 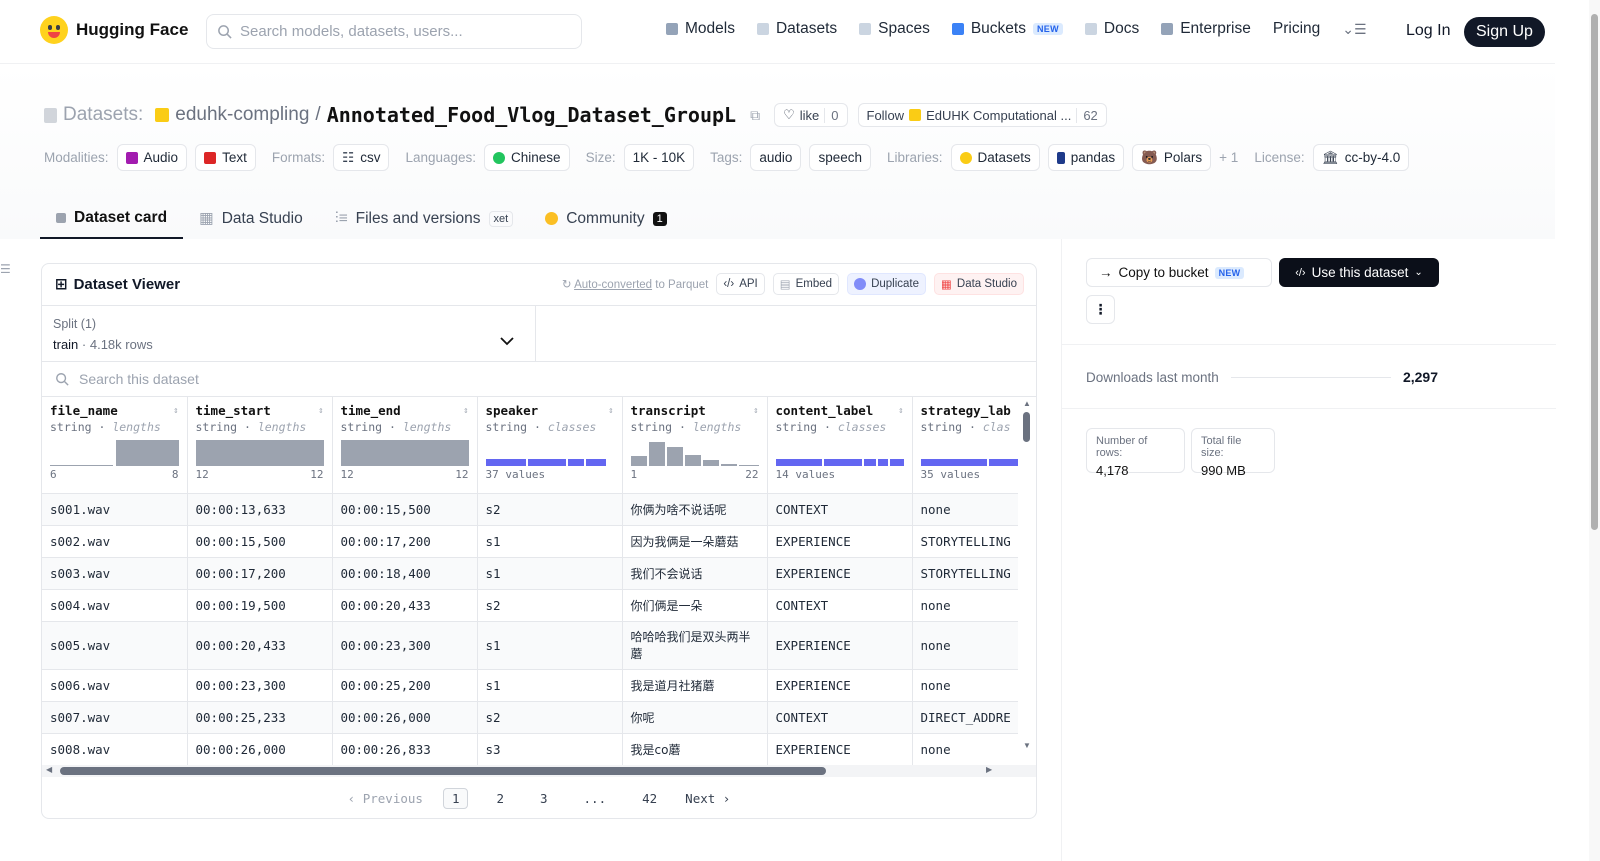 I want to click on side-toc-icon: ☰, so click(x=5, y=269).